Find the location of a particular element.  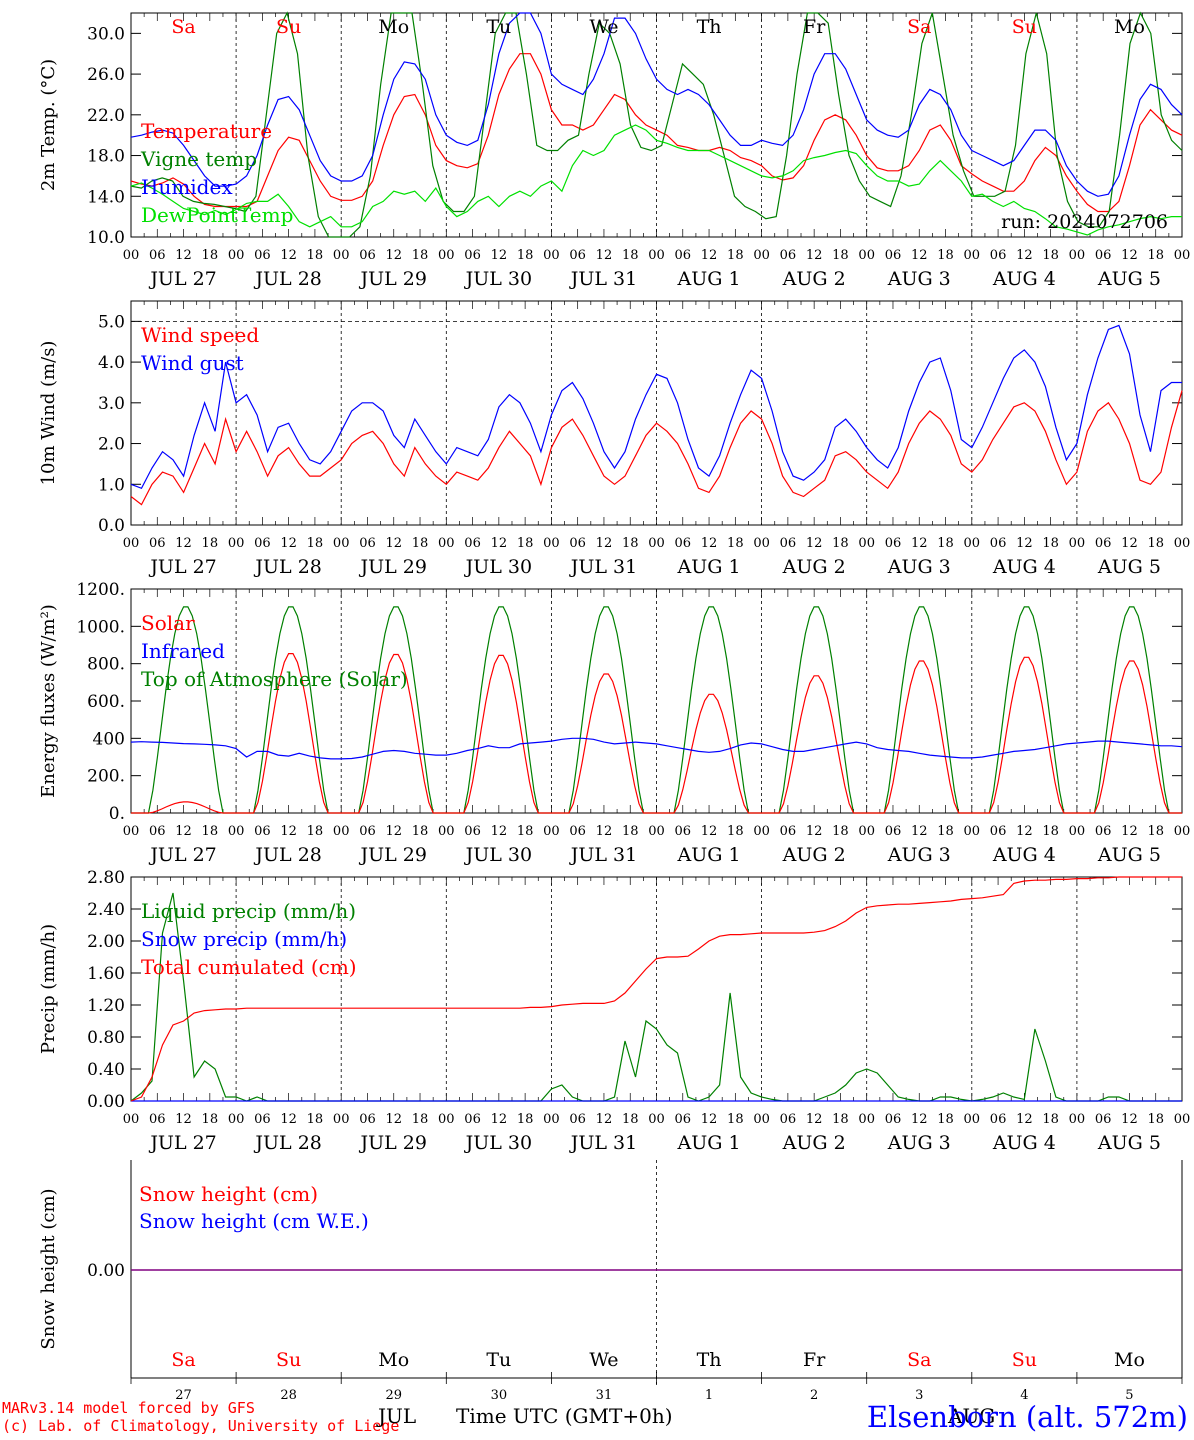

day-name: Th is located at coordinates (709, 1360).